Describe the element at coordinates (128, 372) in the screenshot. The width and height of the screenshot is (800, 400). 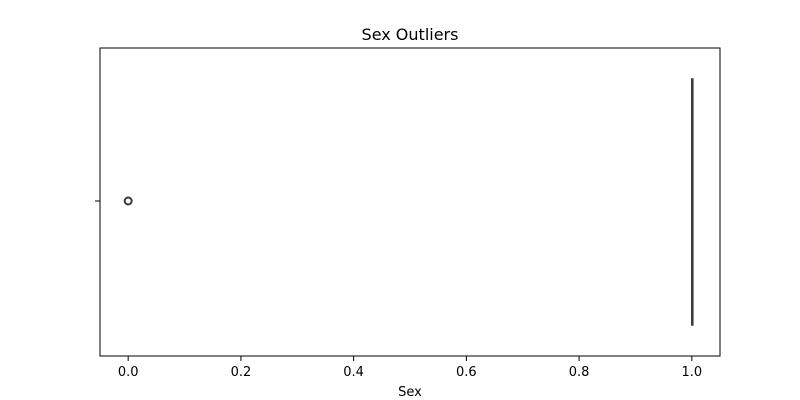
I see `x-tick-label: 0.0` at that location.